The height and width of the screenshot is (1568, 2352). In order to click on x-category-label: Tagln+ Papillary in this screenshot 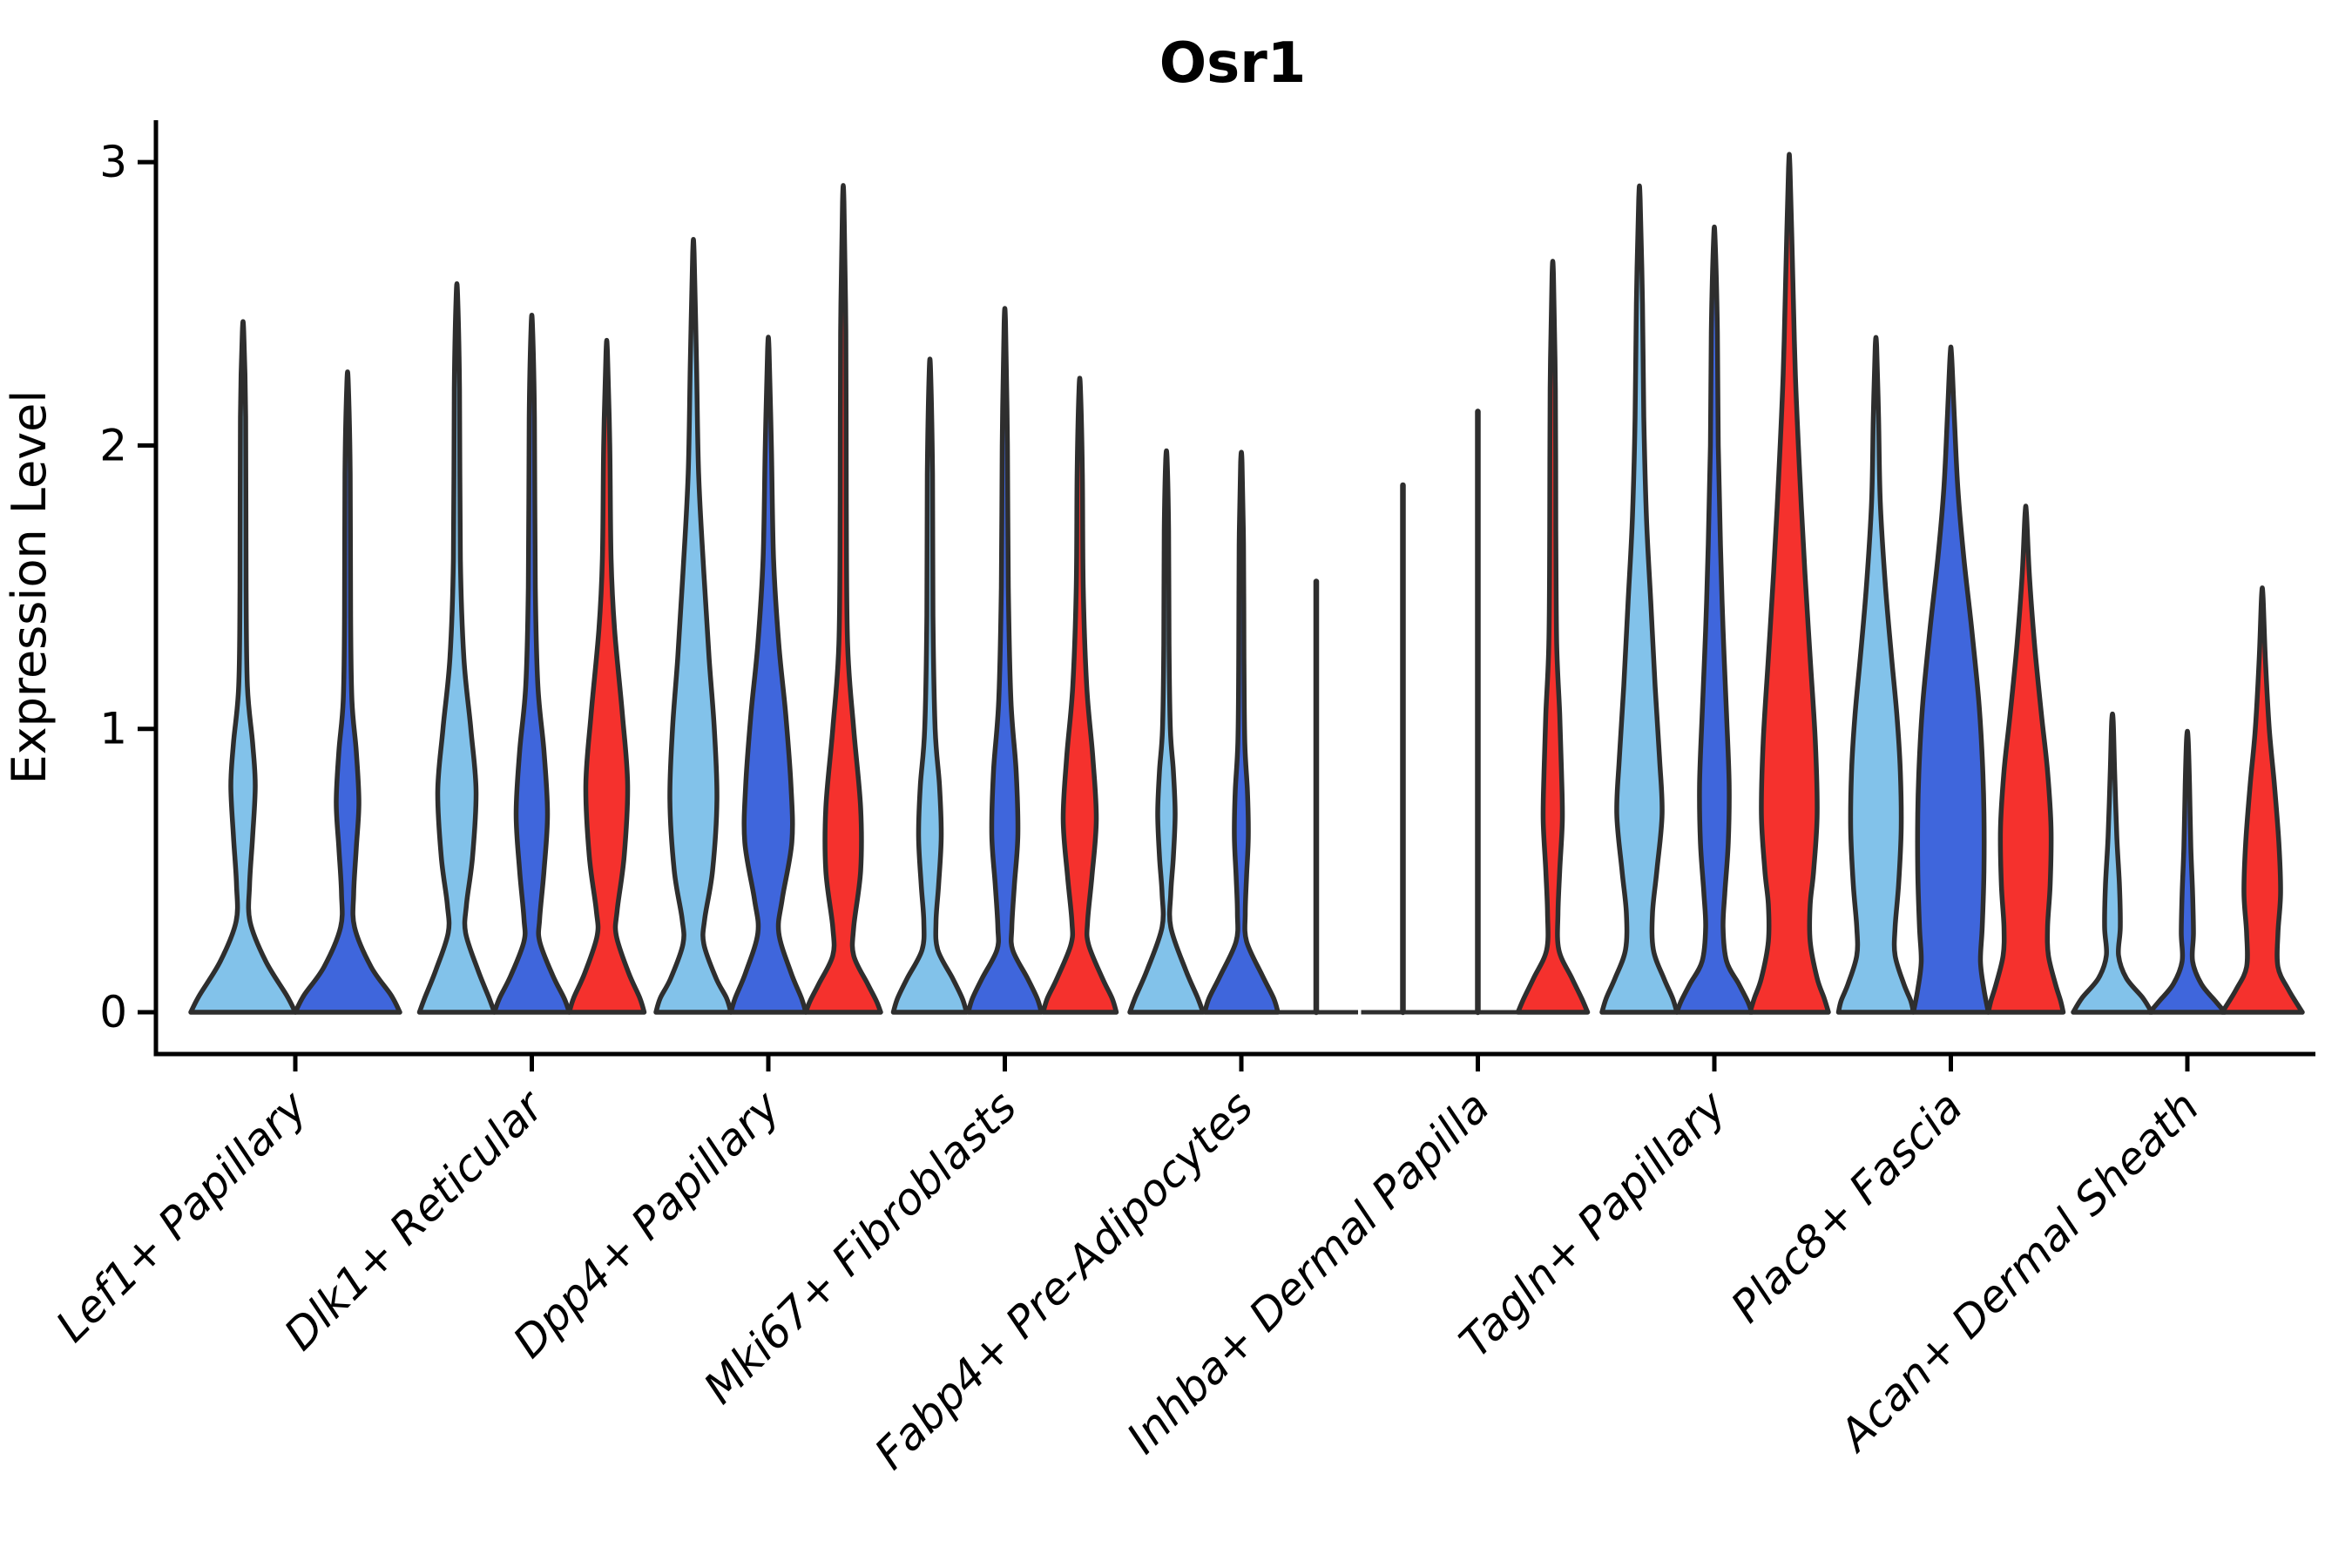, I will do `click(1593, 1223)`.